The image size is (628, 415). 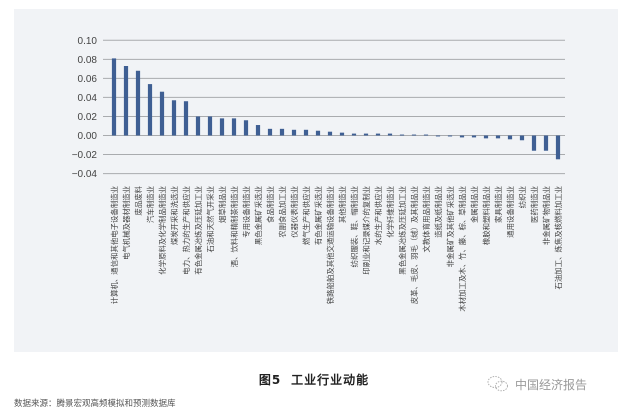 What do you see at coordinates (342, 204) in the screenshot?
I see `x-category-label: 其他制造业` at bounding box center [342, 204].